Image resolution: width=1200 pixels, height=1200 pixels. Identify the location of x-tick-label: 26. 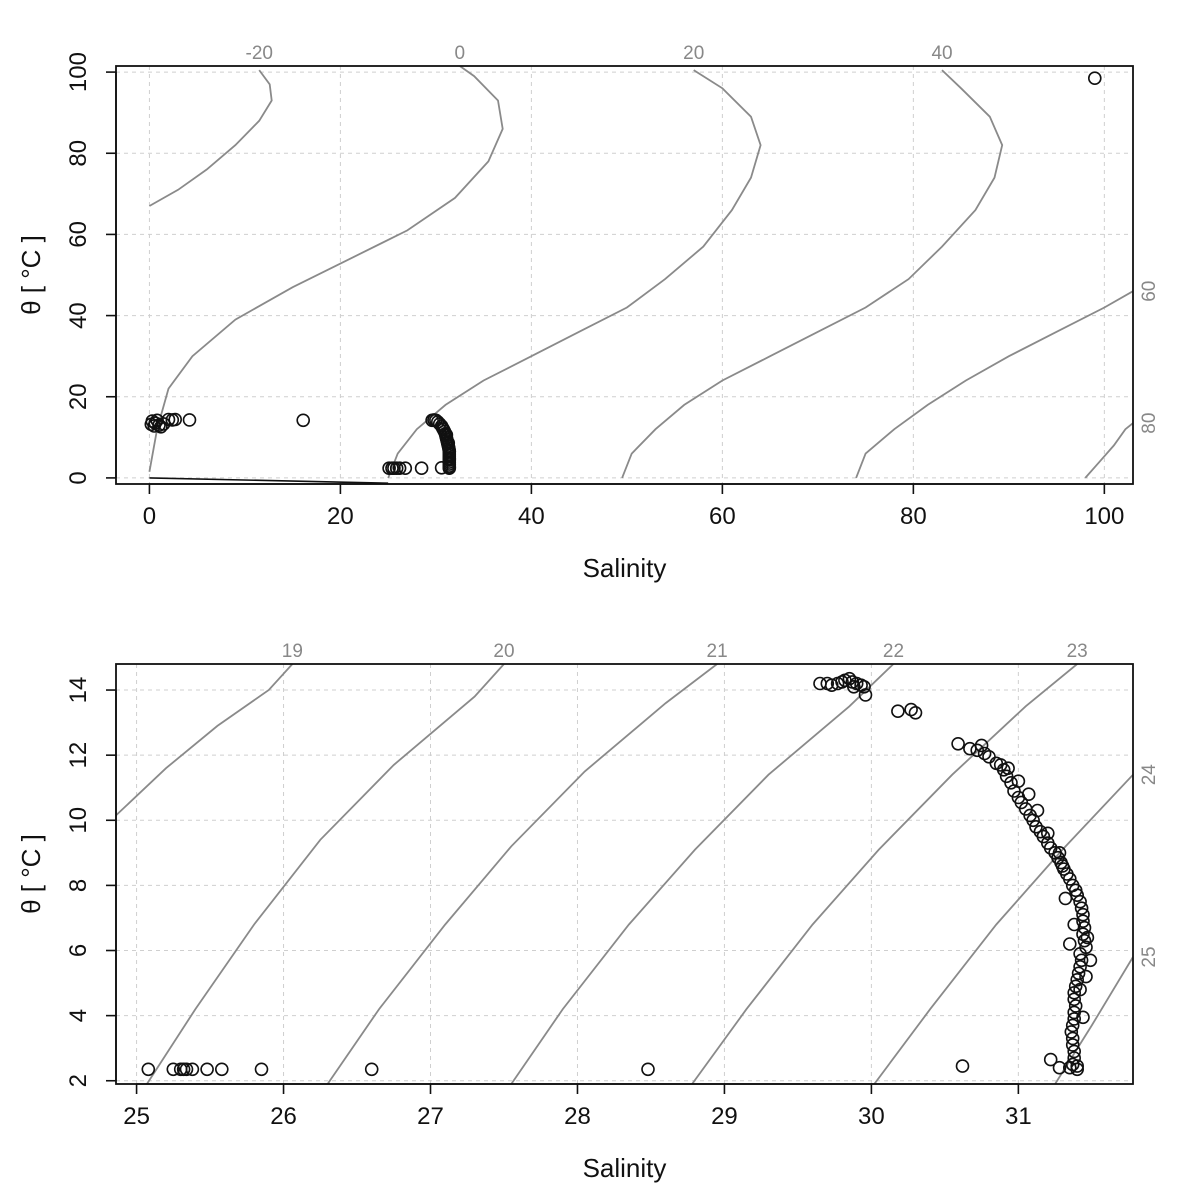
(283, 1116).